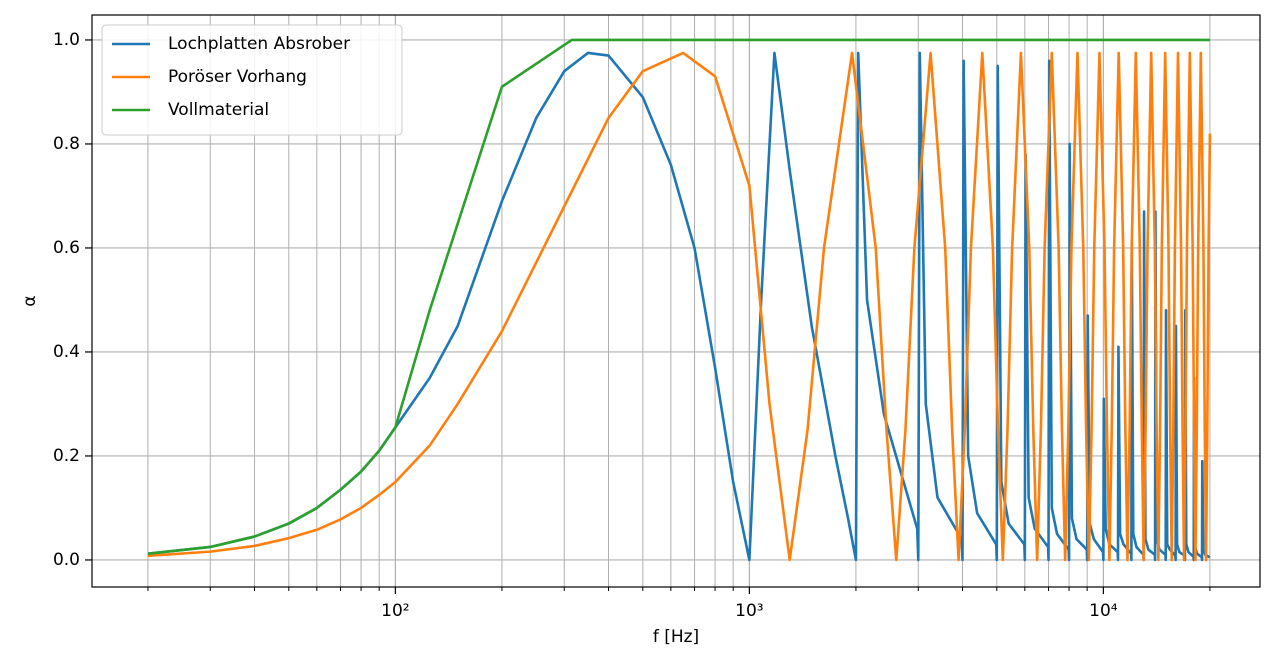  I want to click on y-tick-label: 0.8, so click(66, 144).